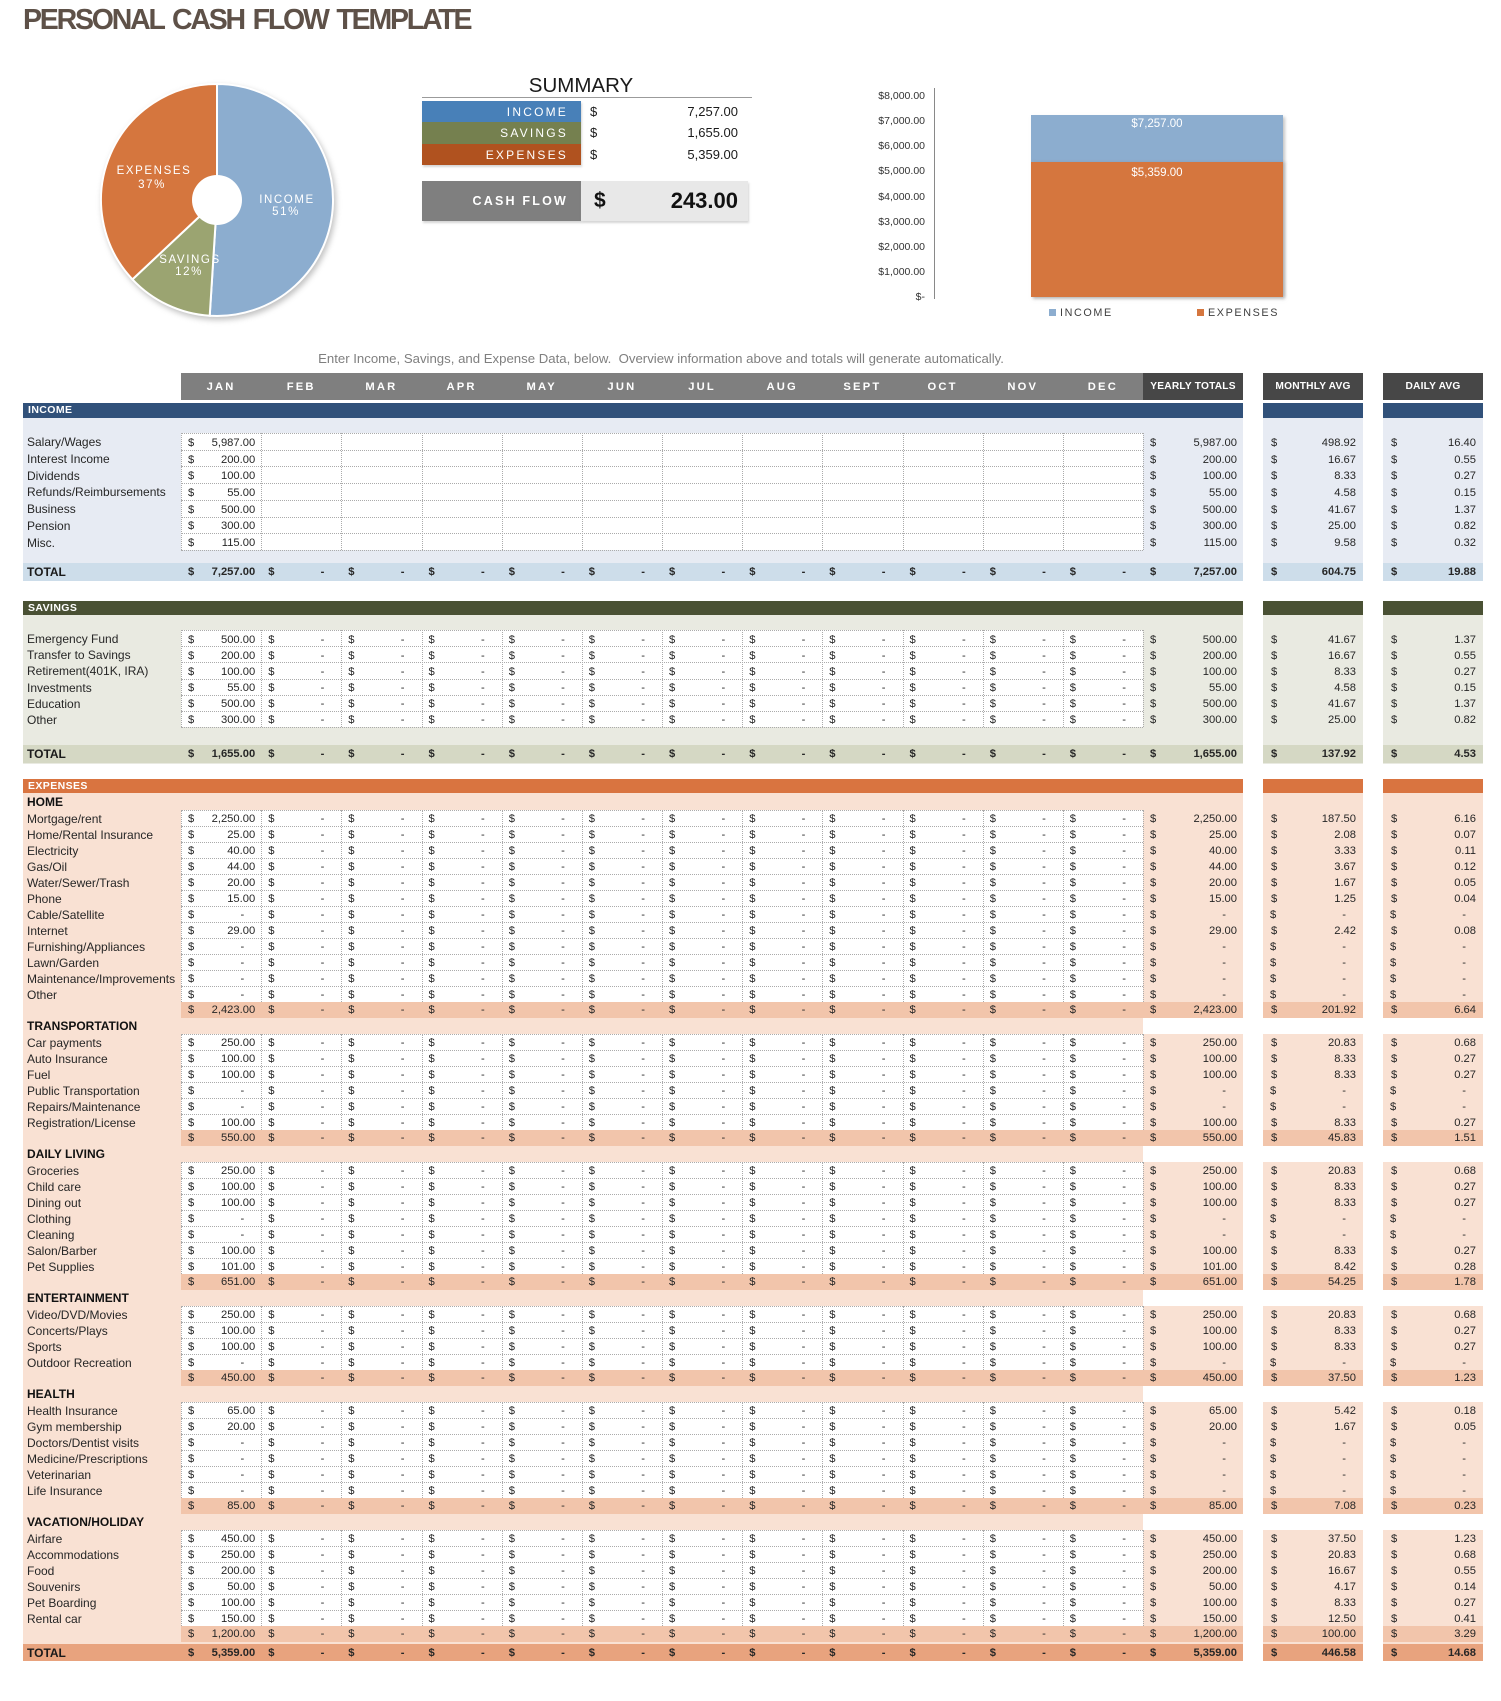 This screenshot has height=1701, width=1501. Describe the element at coordinates (287, 200) in the screenshot. I see `svg-text: INCOME` at that location.